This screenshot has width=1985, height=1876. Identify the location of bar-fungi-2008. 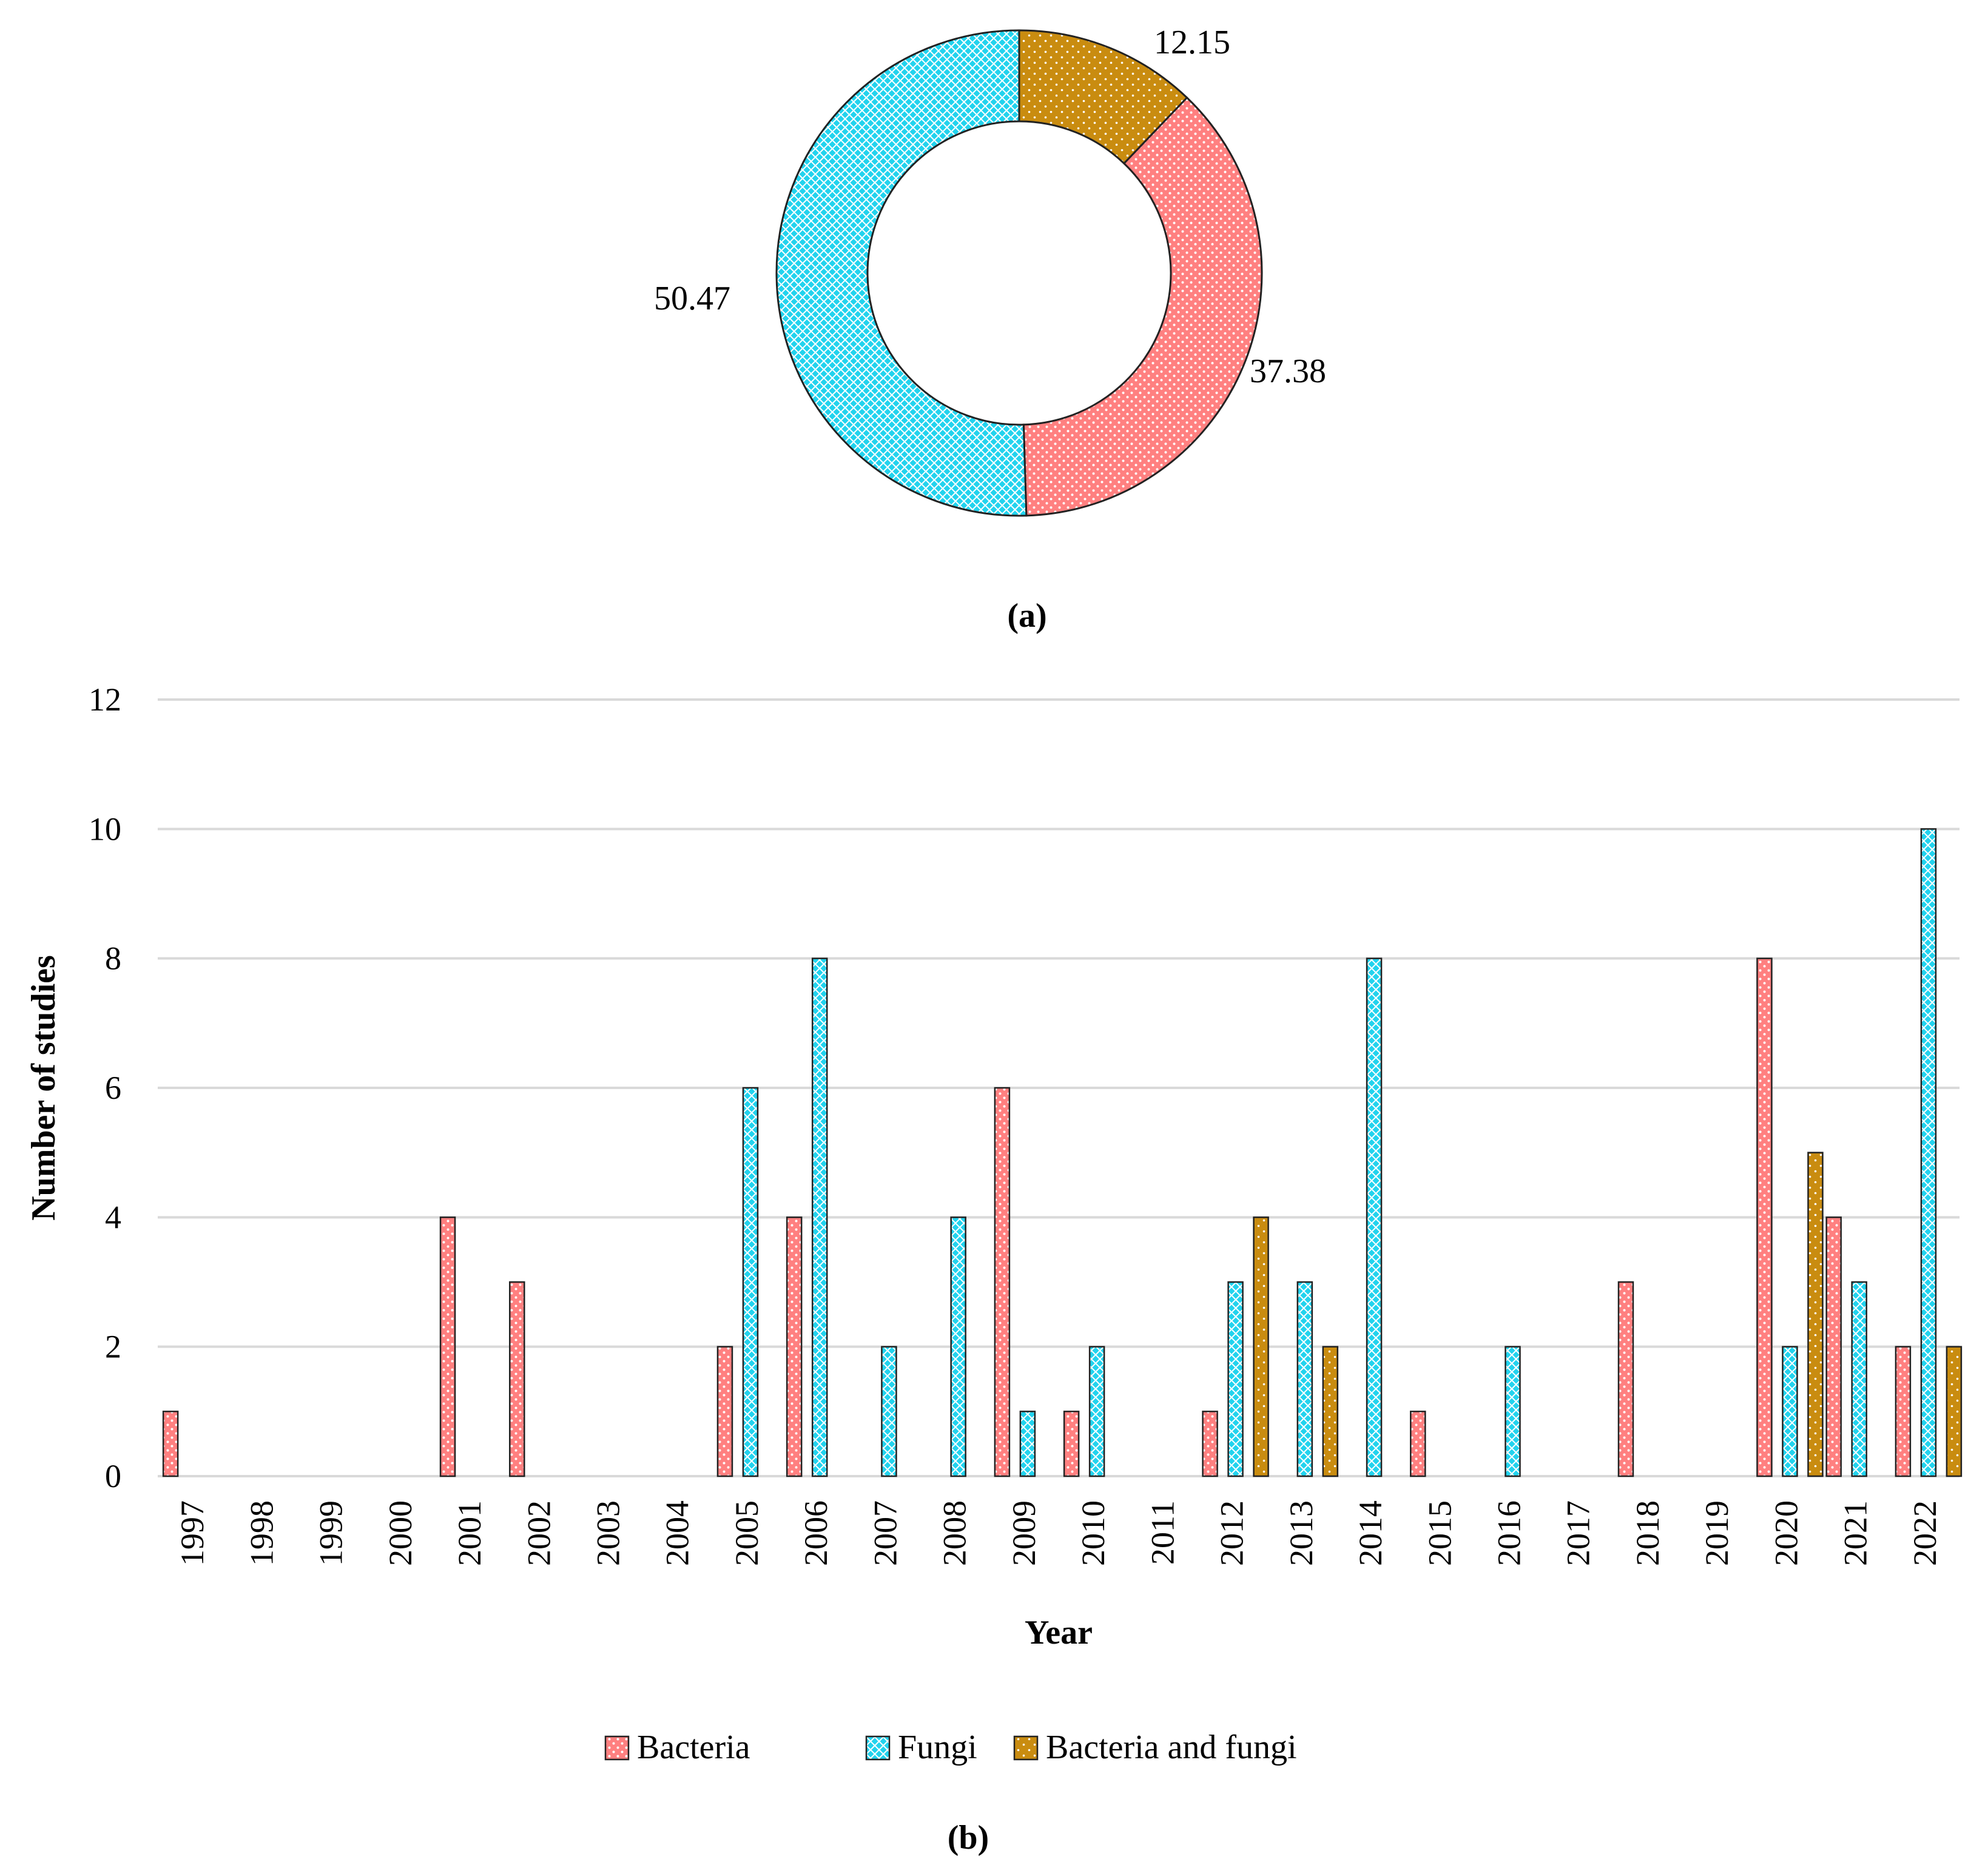
(958, 1346).